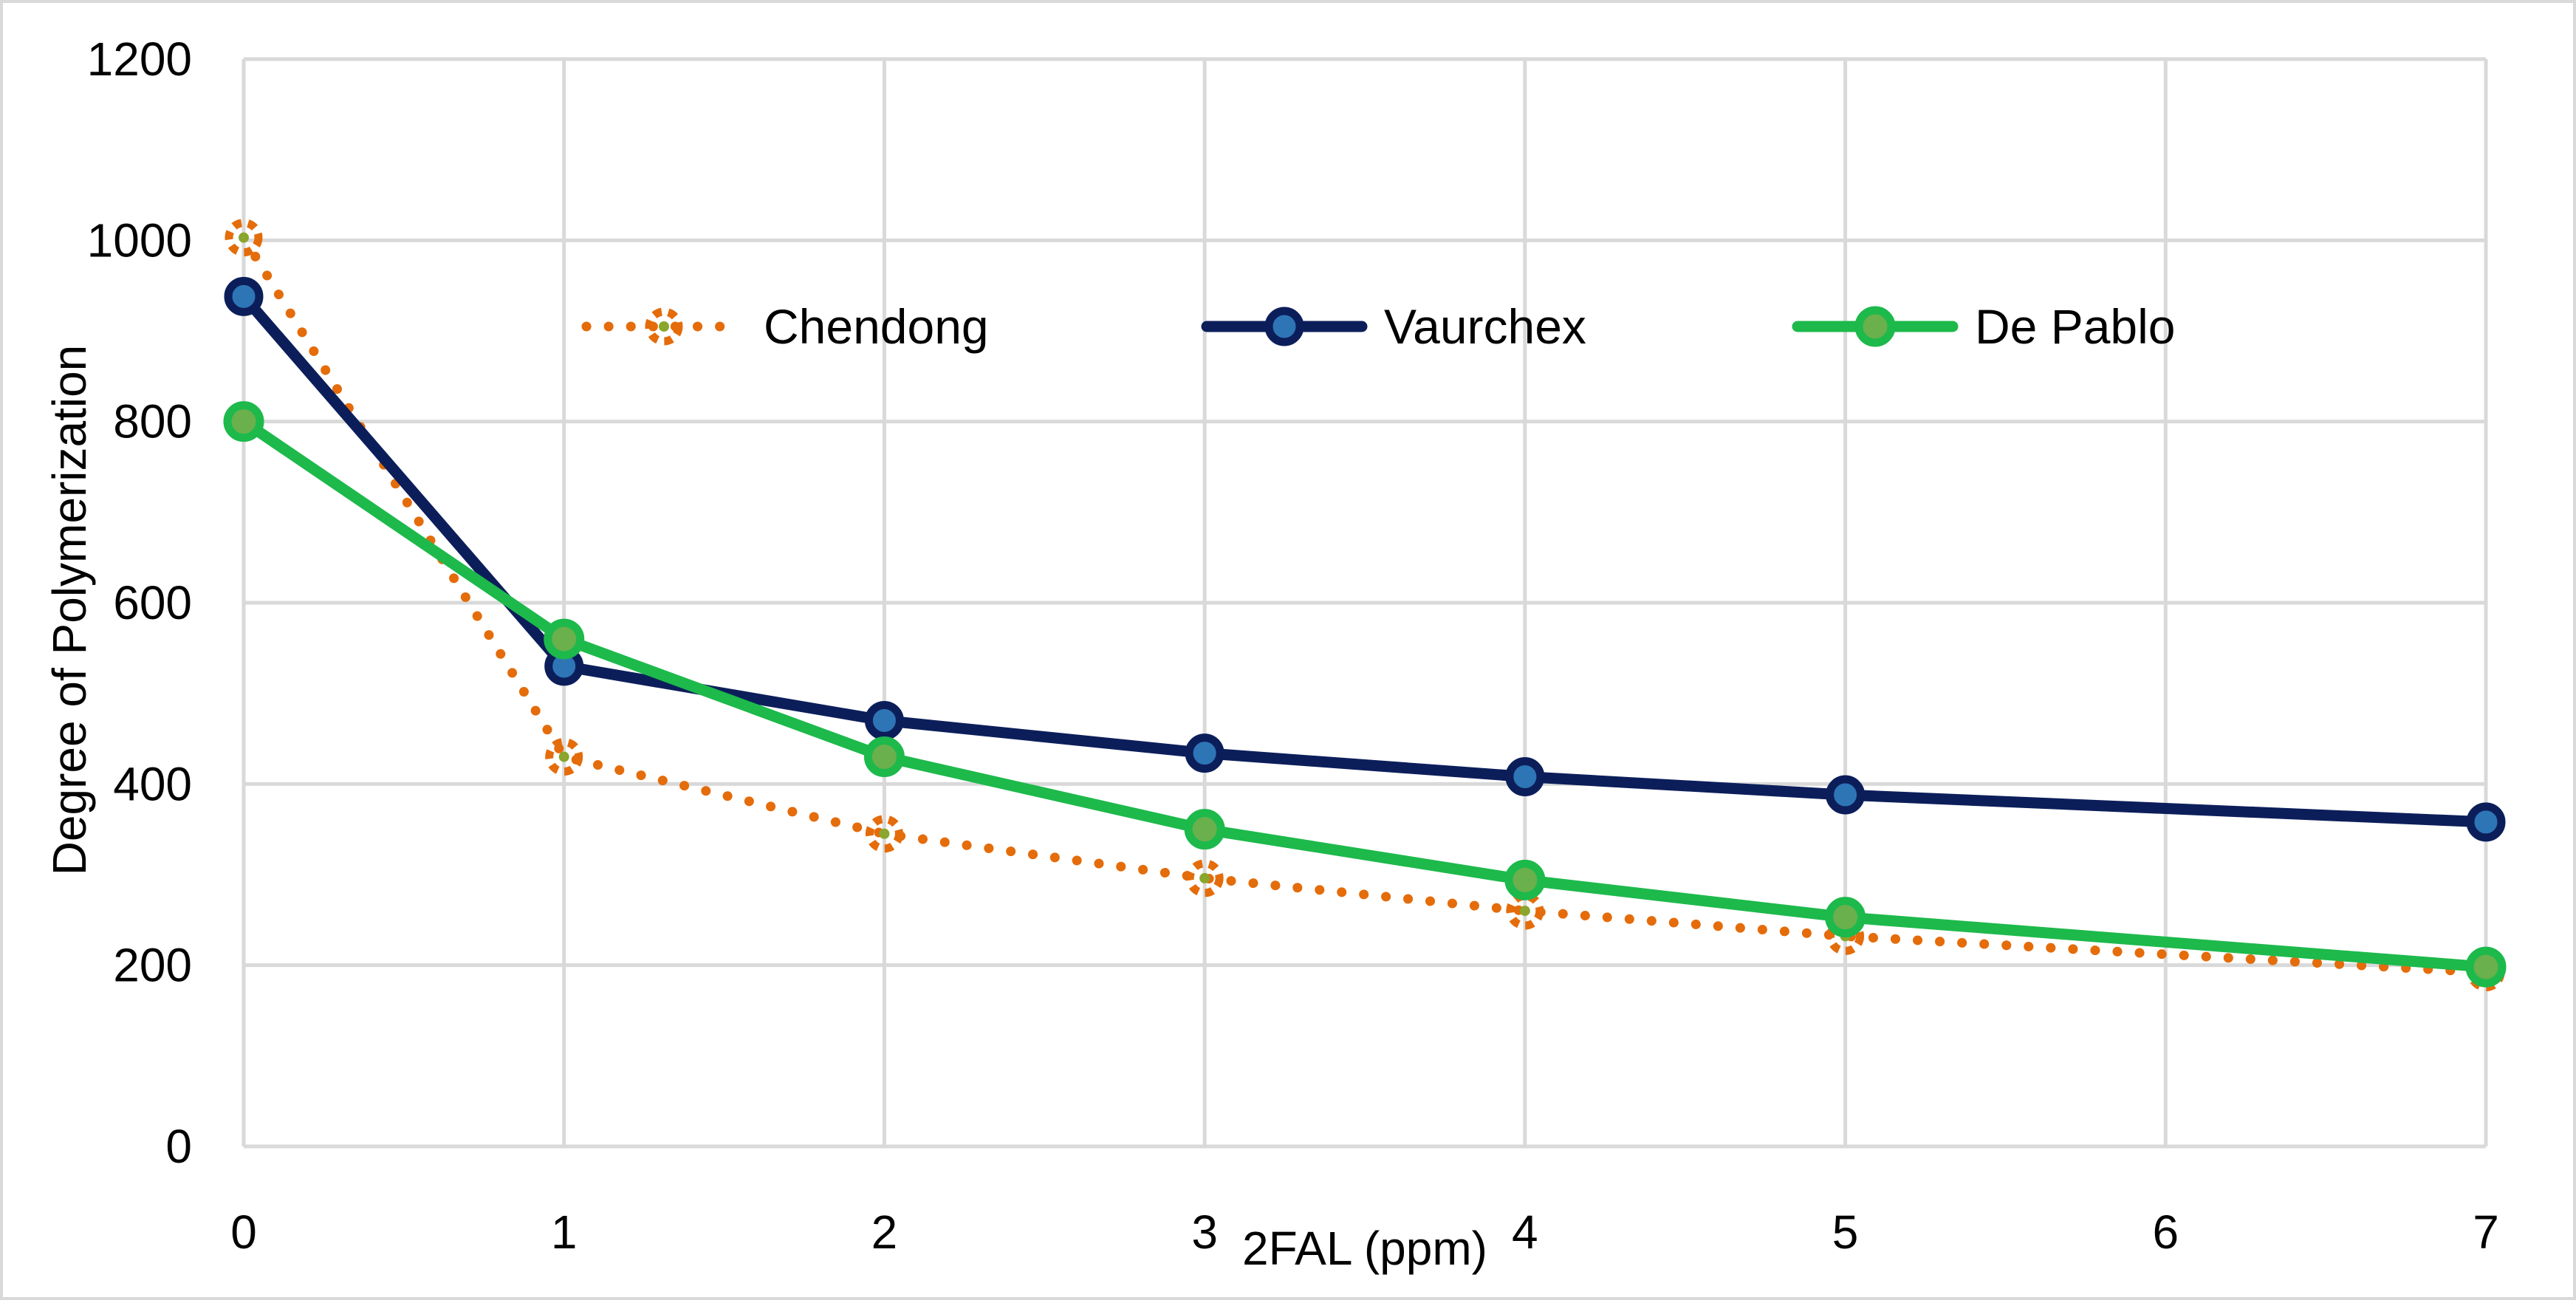 This screenshot has width=2576, height=1303. I want to click on legend-marker-vaurchex, so click(1284, 326).